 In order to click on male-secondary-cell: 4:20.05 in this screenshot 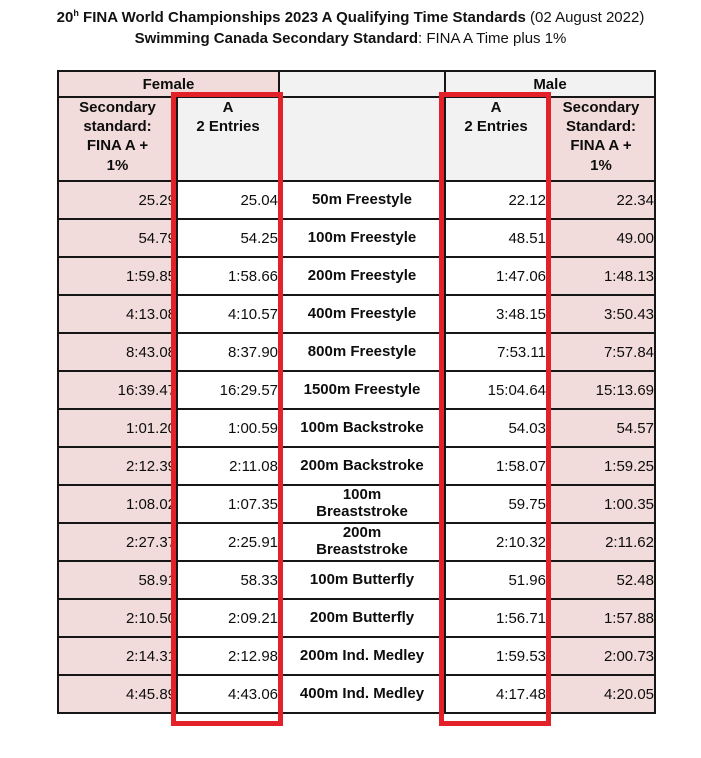, I will do `click(601, 694)`.